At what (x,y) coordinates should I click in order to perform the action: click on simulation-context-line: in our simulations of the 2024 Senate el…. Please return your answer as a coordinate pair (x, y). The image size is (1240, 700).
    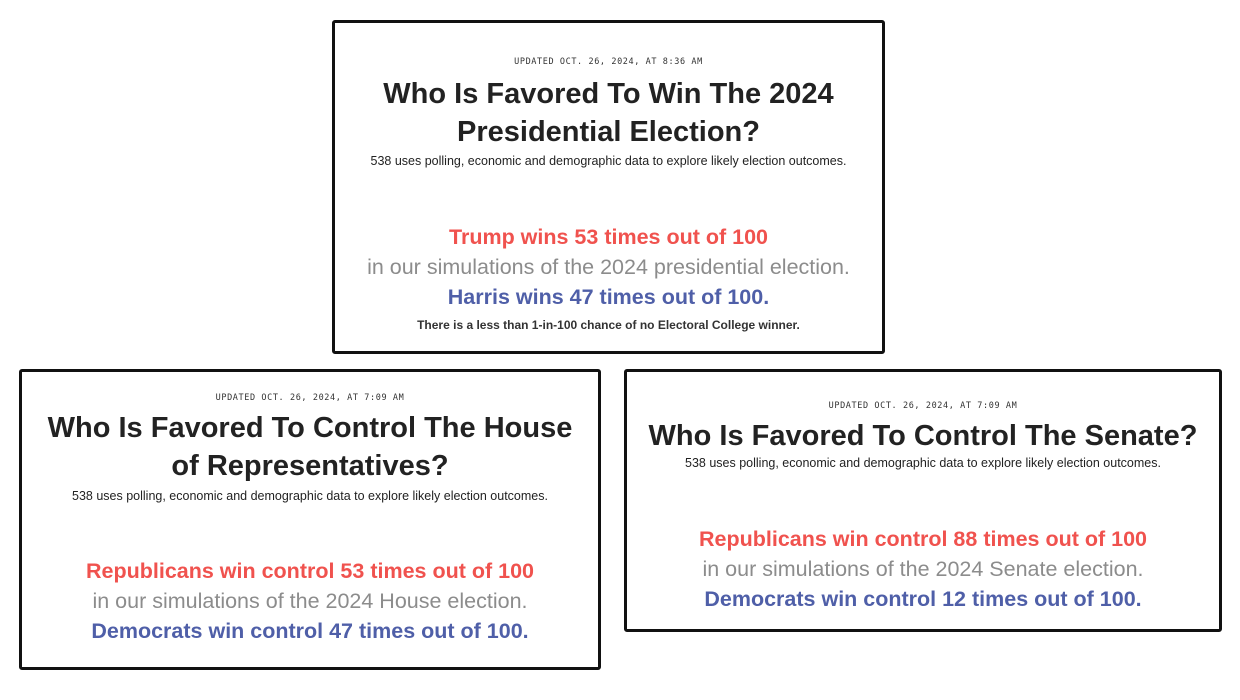
    Looking at the image, I should click on (923, 569).